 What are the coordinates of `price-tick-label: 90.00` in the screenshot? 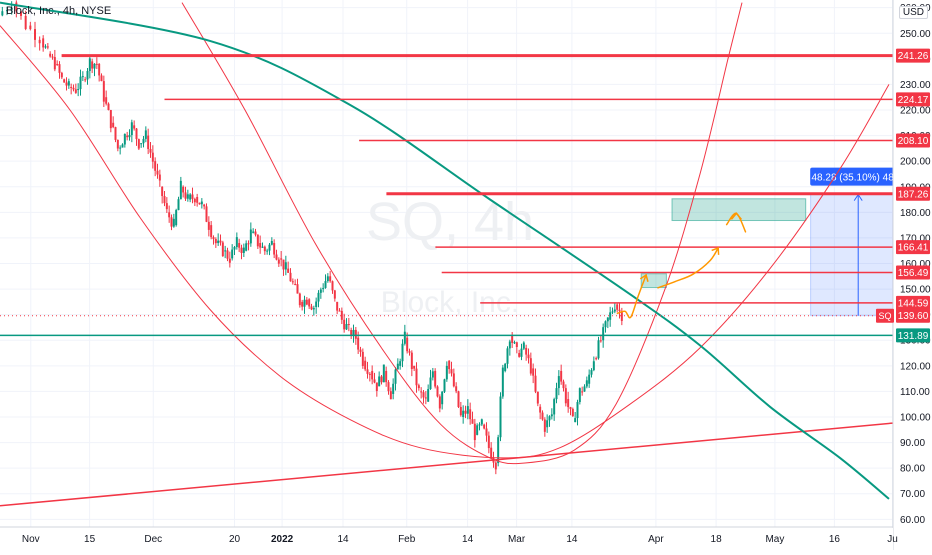 It's located at (912, 443).